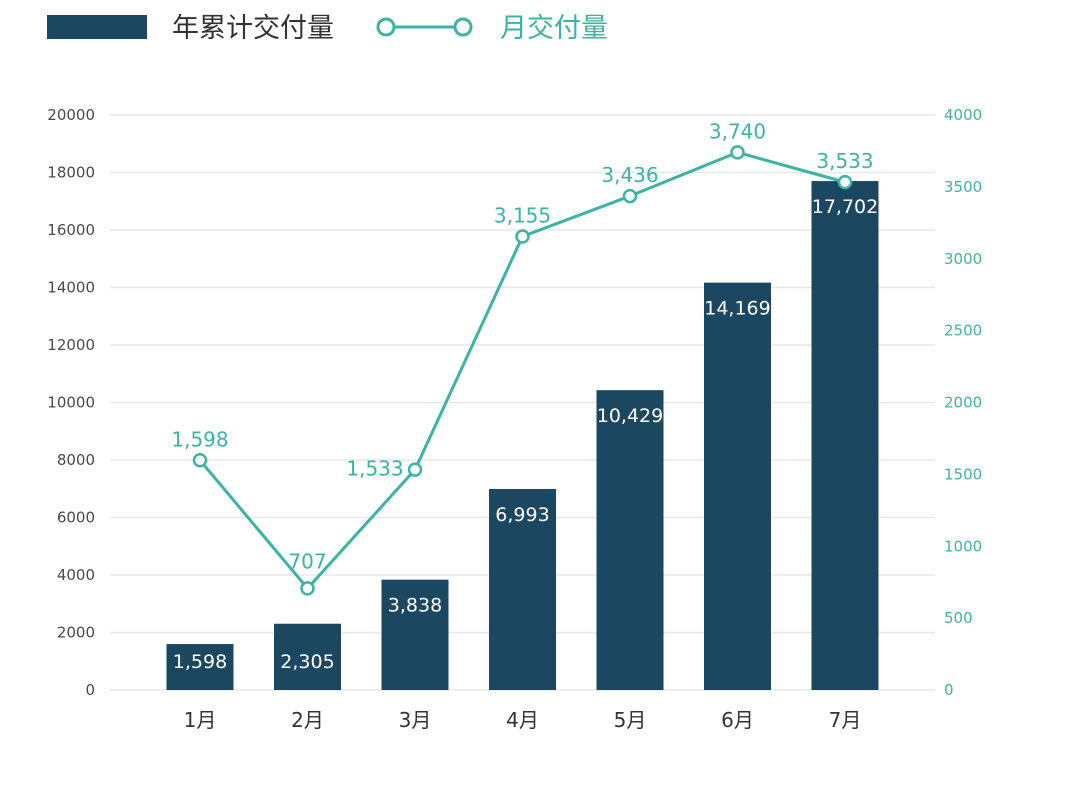  I want to click on right-tick-label: 3000, so click(963, 259).